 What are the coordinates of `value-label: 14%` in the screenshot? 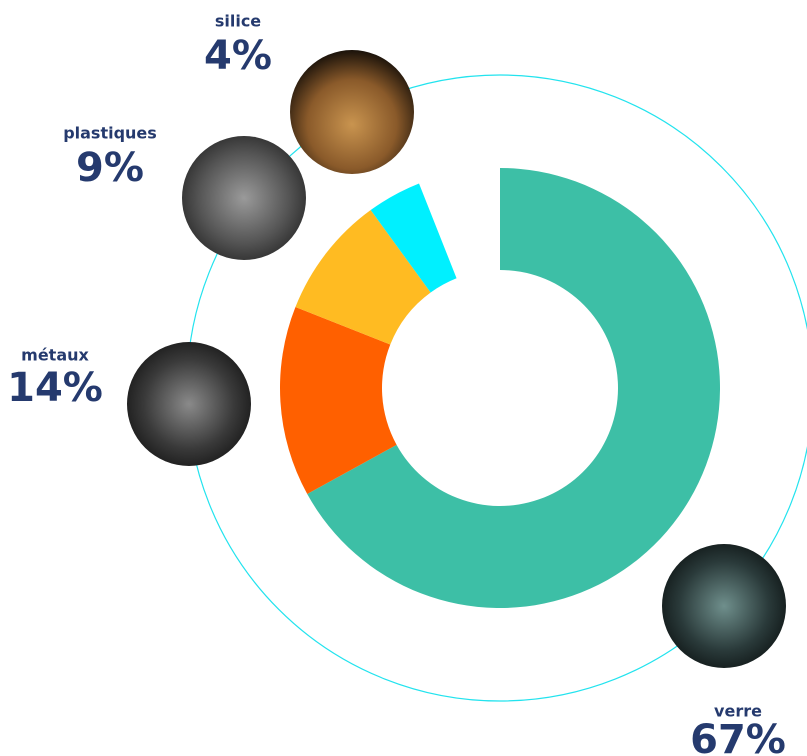 It's located at (55, 388).